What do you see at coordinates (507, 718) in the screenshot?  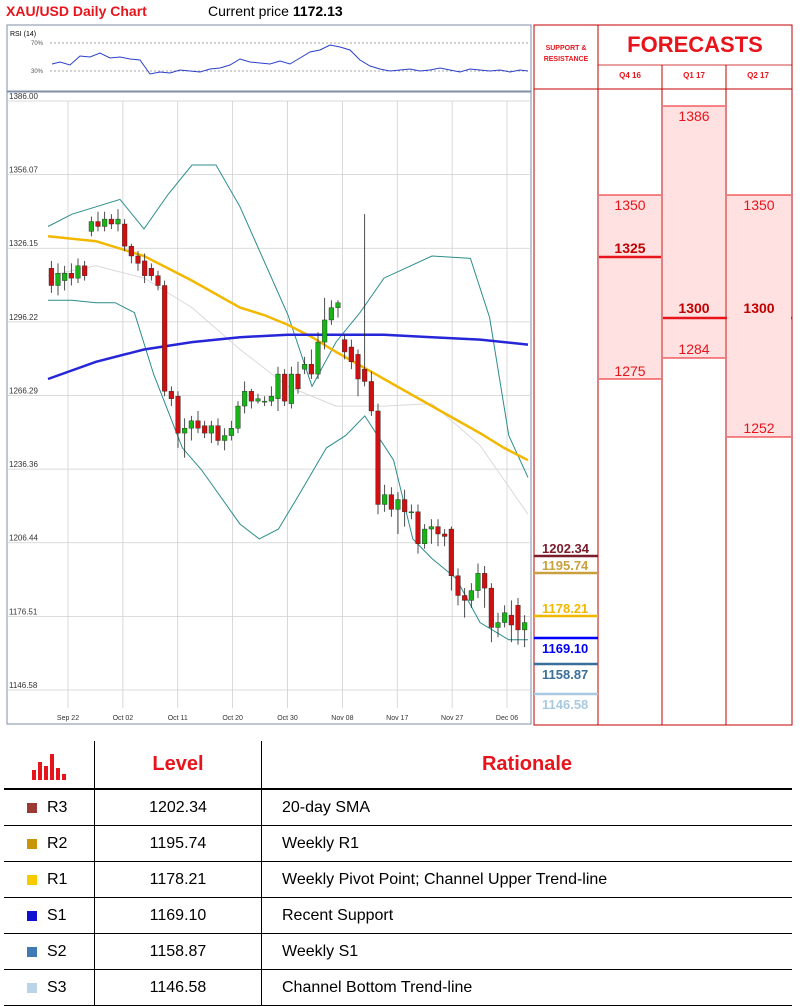 I see `x-tick-label: Dec 06` at bounding box center [507, 718].